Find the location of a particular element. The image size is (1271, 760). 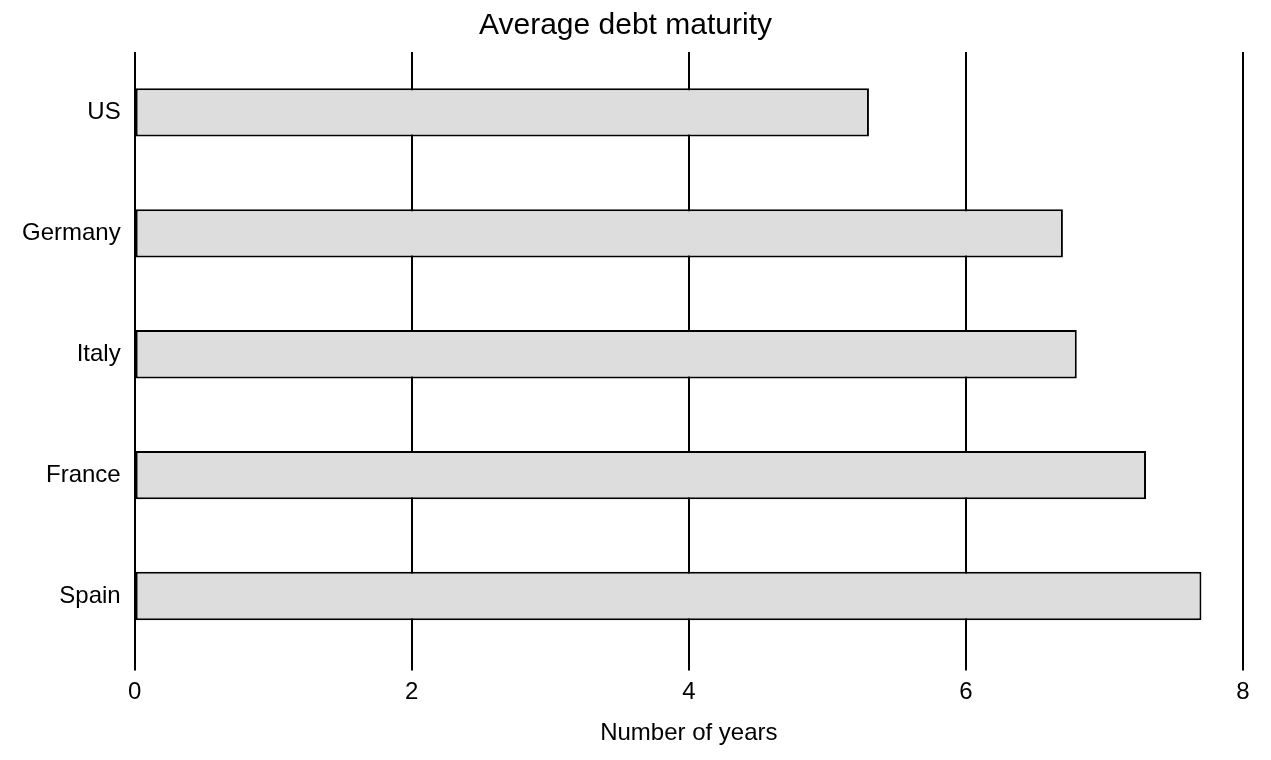

x-tick-label: 2 is located at coordinates (412, 691).